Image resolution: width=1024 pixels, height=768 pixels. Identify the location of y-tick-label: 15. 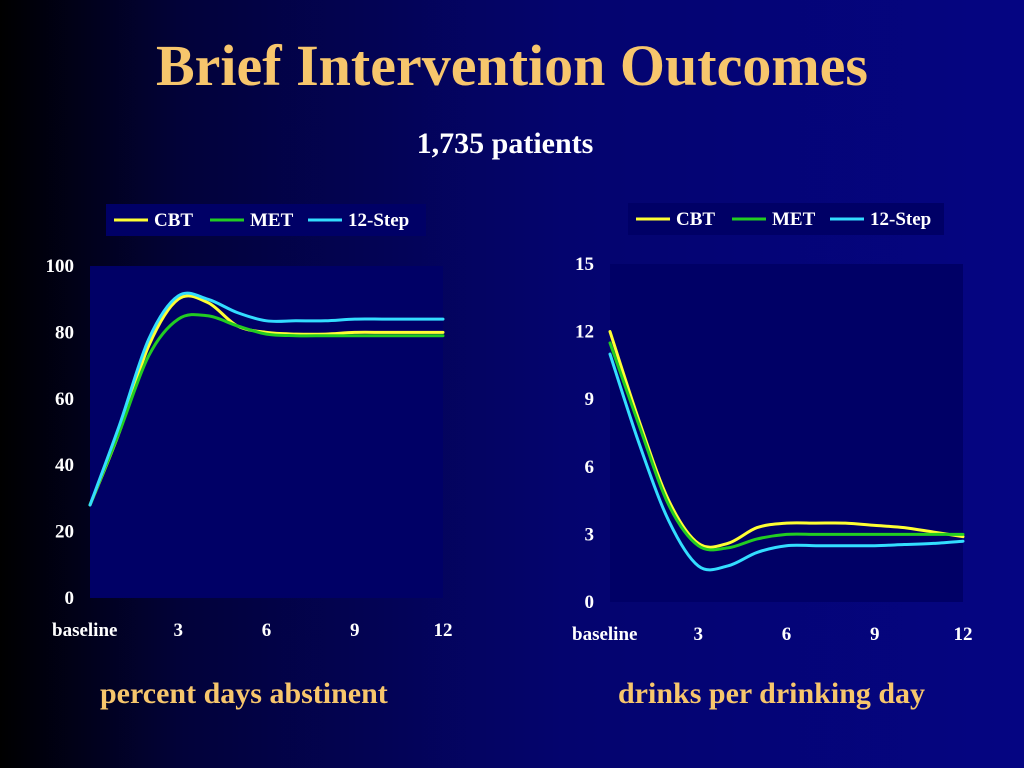
(584, 264).